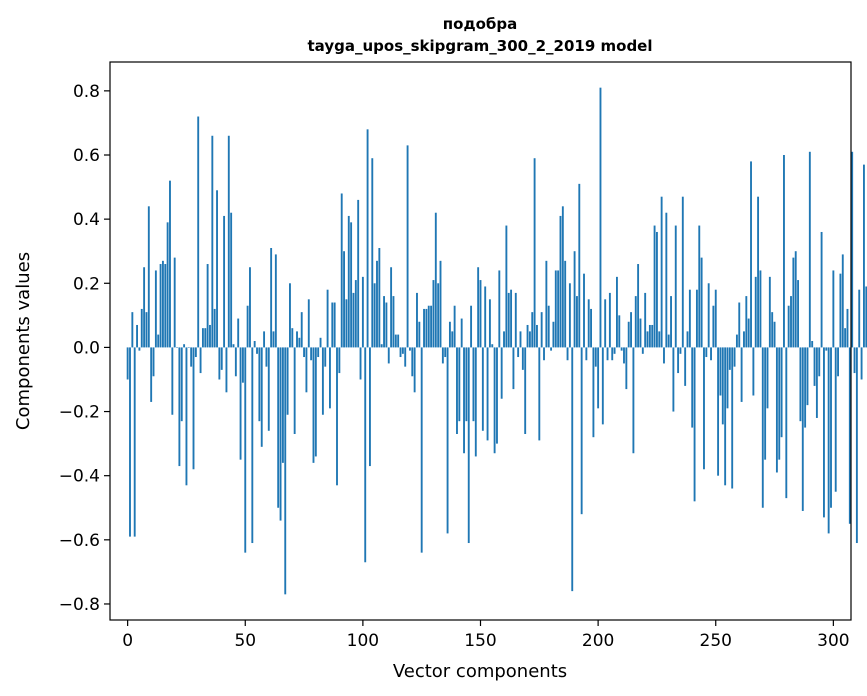  Describe the element at coordinates (480, 24) in the screenshot. I see `chart-title: подобра` at that location.